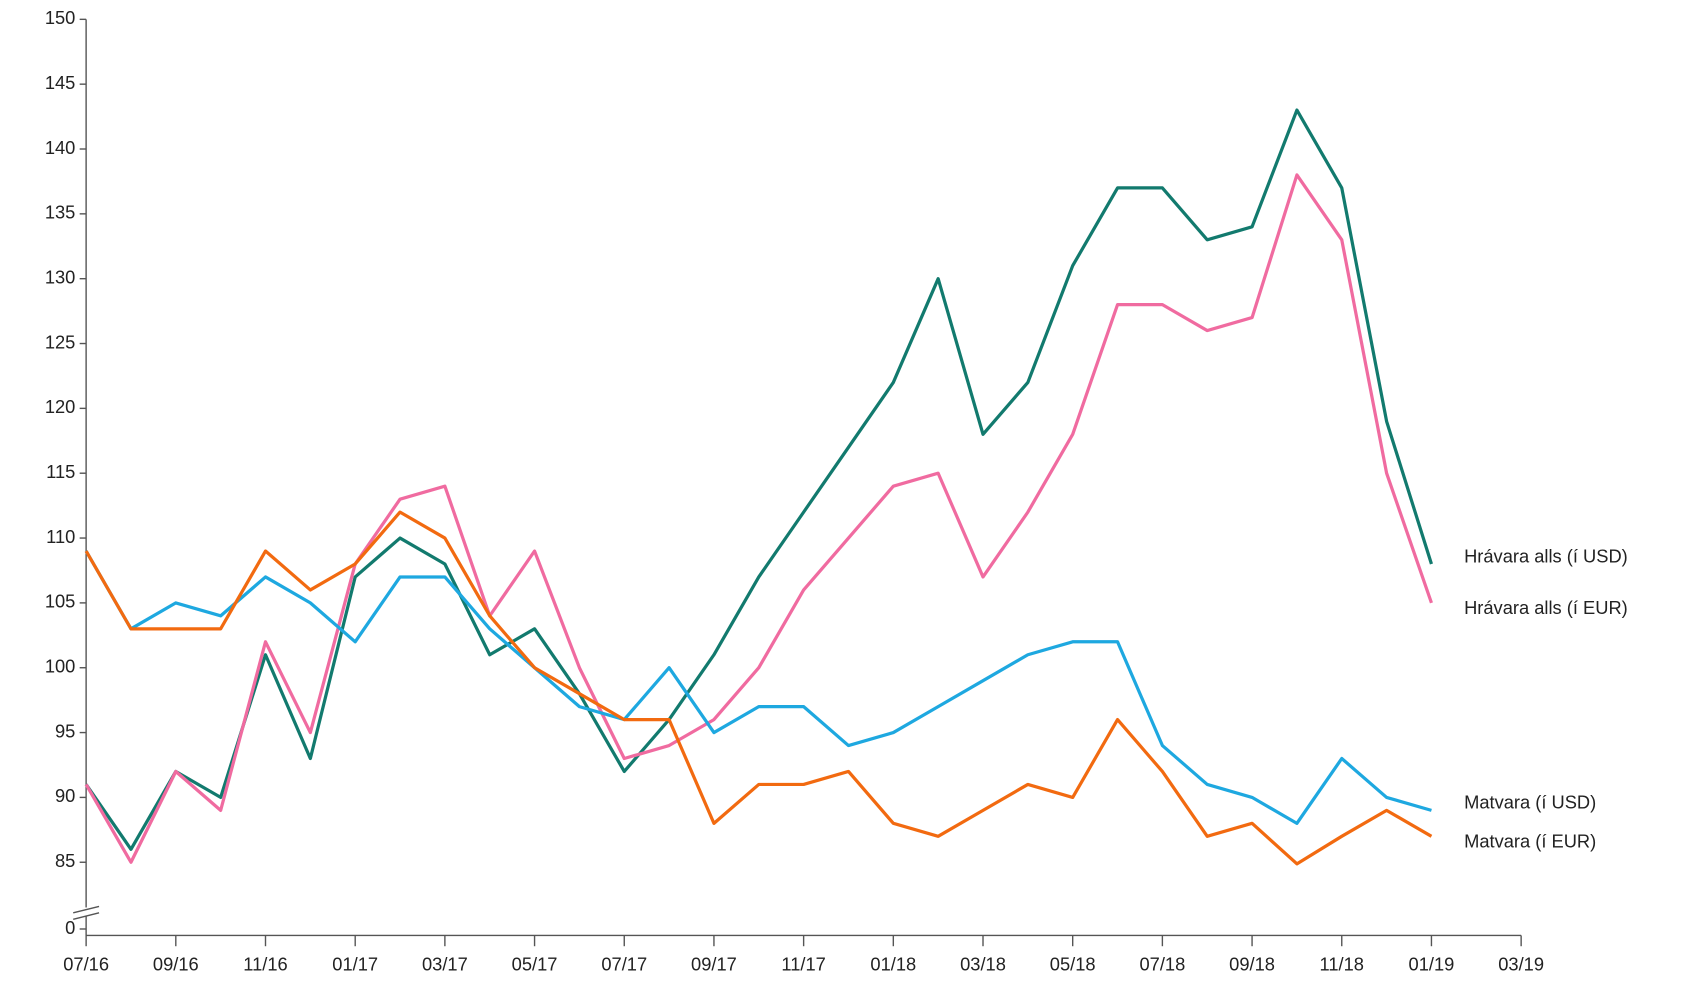  I want to click on x-tick-label: 09/16, so click(176, 963).